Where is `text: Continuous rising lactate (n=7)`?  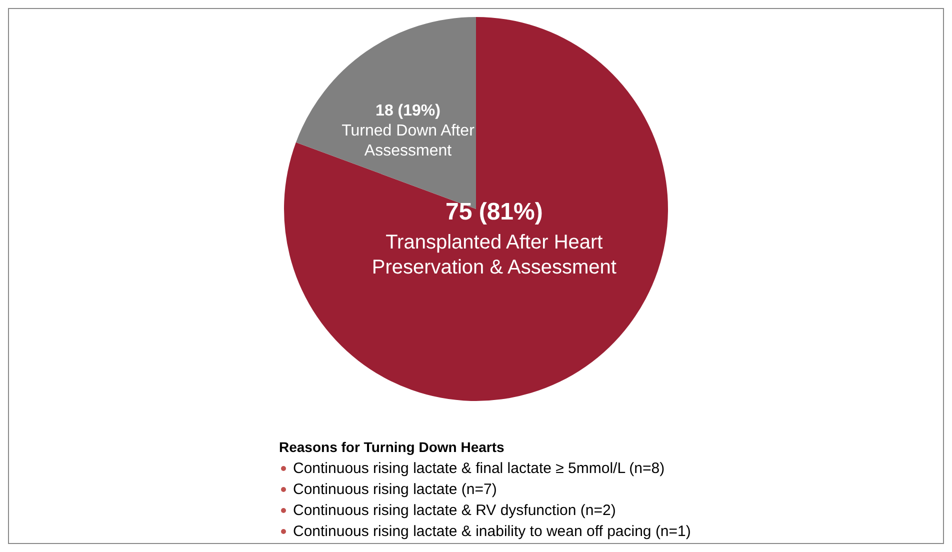
text: Continuous rising lactate (n=7) is located at coordinates (395, 489).